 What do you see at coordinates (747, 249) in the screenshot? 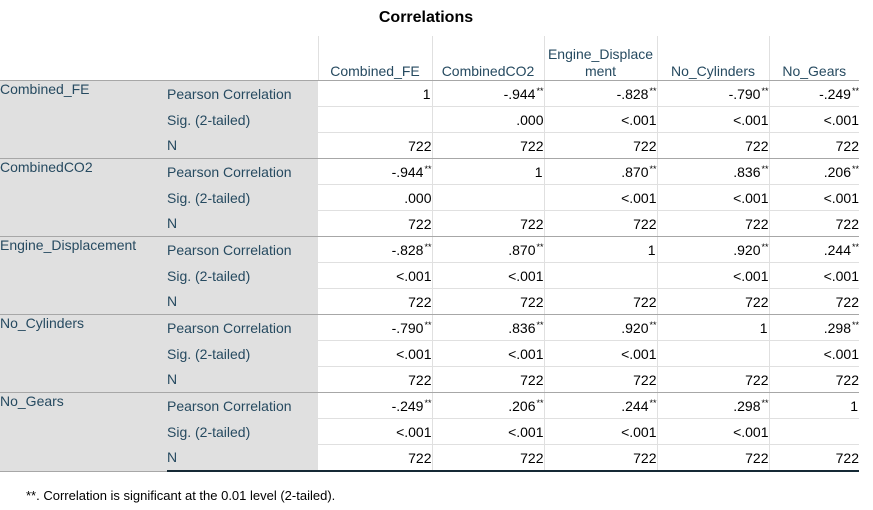
I see `cell-value: .920` at bounding box center [747, 249].